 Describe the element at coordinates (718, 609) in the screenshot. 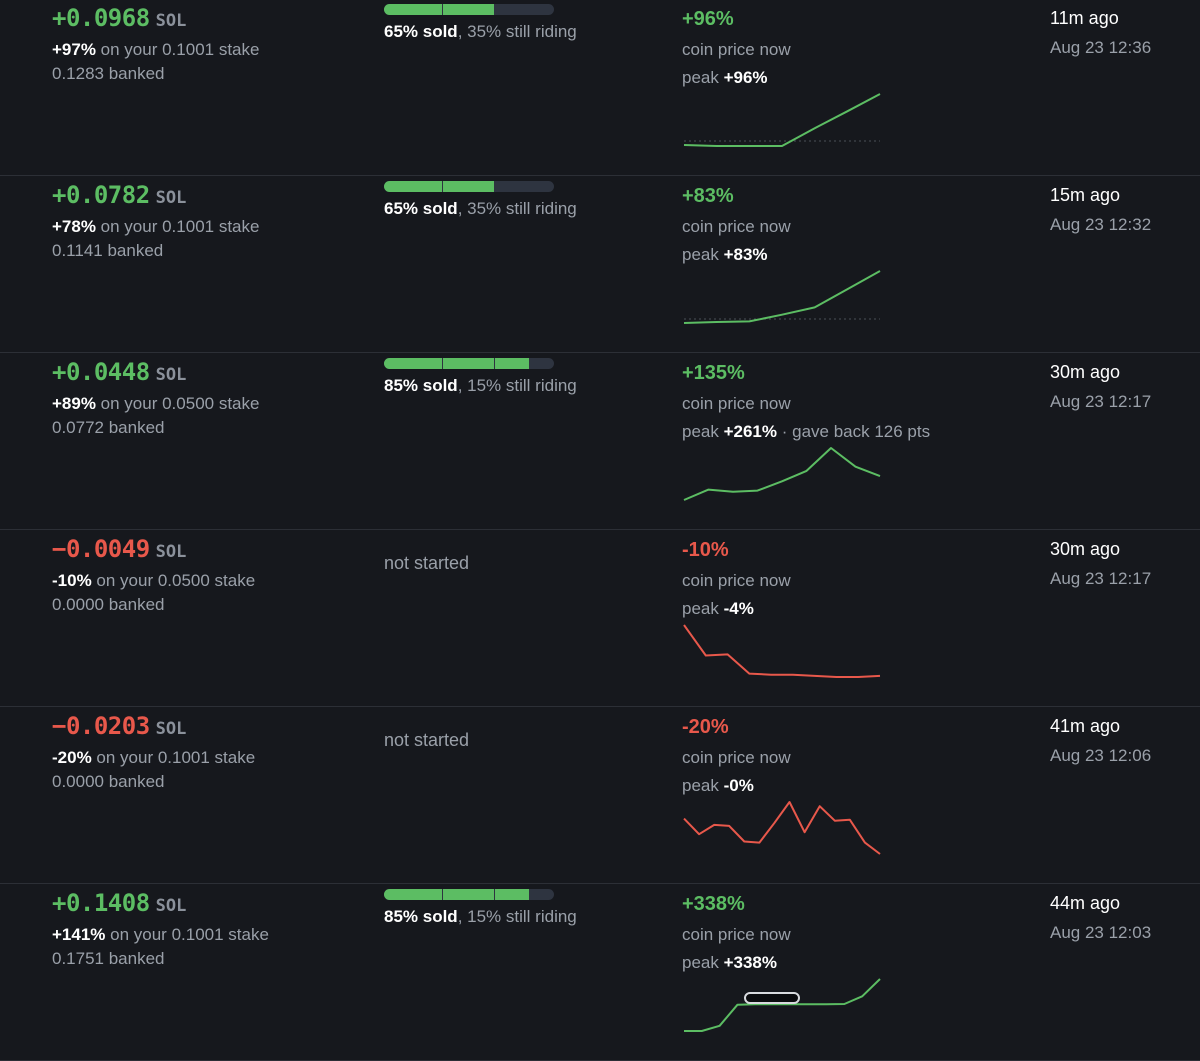

I see `peak-line: peak -4%` at that location.